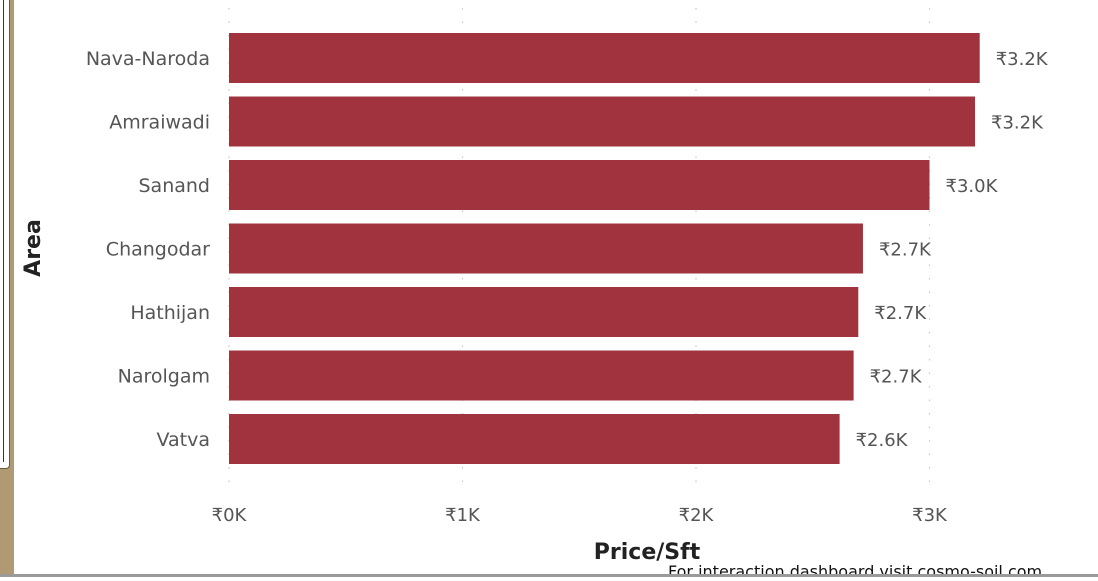 This screenshot has width=1098, height=581. Describe the element at coordinates (952, 250) in the screenshot. I see `data-labels: ₹3.2K ₹3.2K ₹3.0K ₹2.7K ₹2.7K ₹2.7K ₹2.6K` at that location.